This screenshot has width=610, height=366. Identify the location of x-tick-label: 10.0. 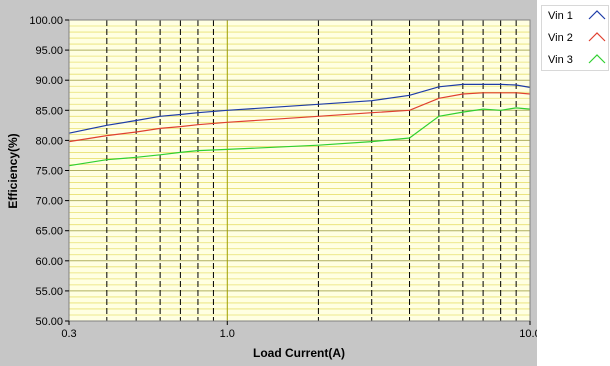
(528, 334).